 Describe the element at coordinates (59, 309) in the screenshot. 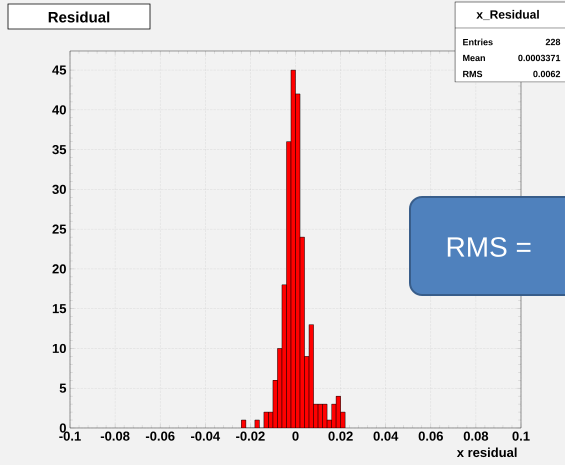

I see `y-tick-label: 15` at that location.